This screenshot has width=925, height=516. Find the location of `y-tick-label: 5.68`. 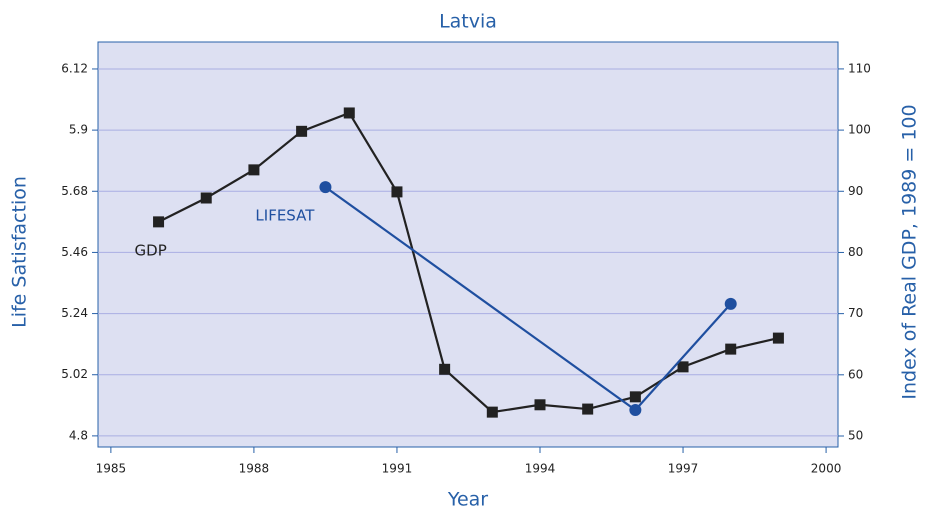

y-tick-label: 5.68 is located at coordinates (74, 191).